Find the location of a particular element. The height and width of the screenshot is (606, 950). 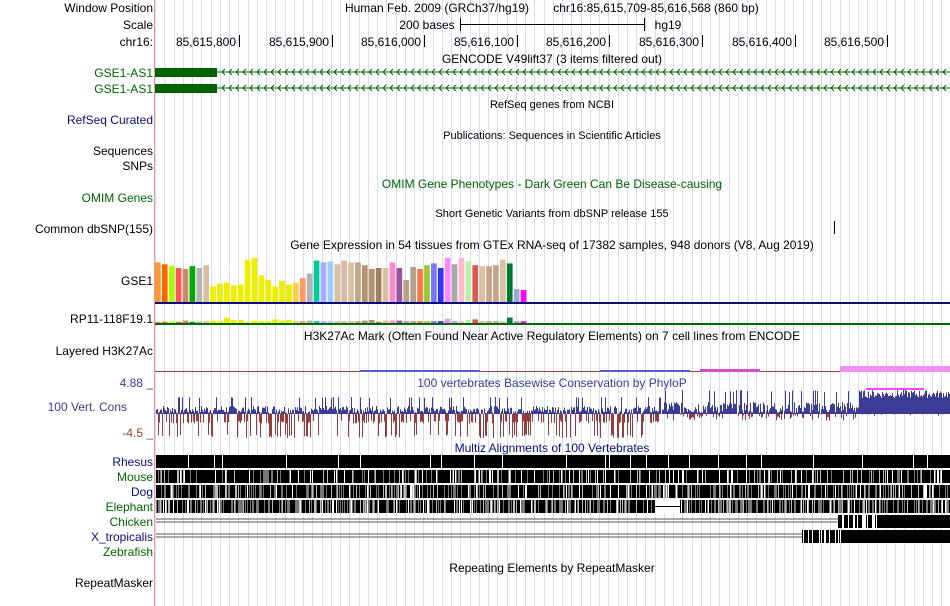

refseq-track-label: RefSeq Curated is located at coordinates (109, 120).